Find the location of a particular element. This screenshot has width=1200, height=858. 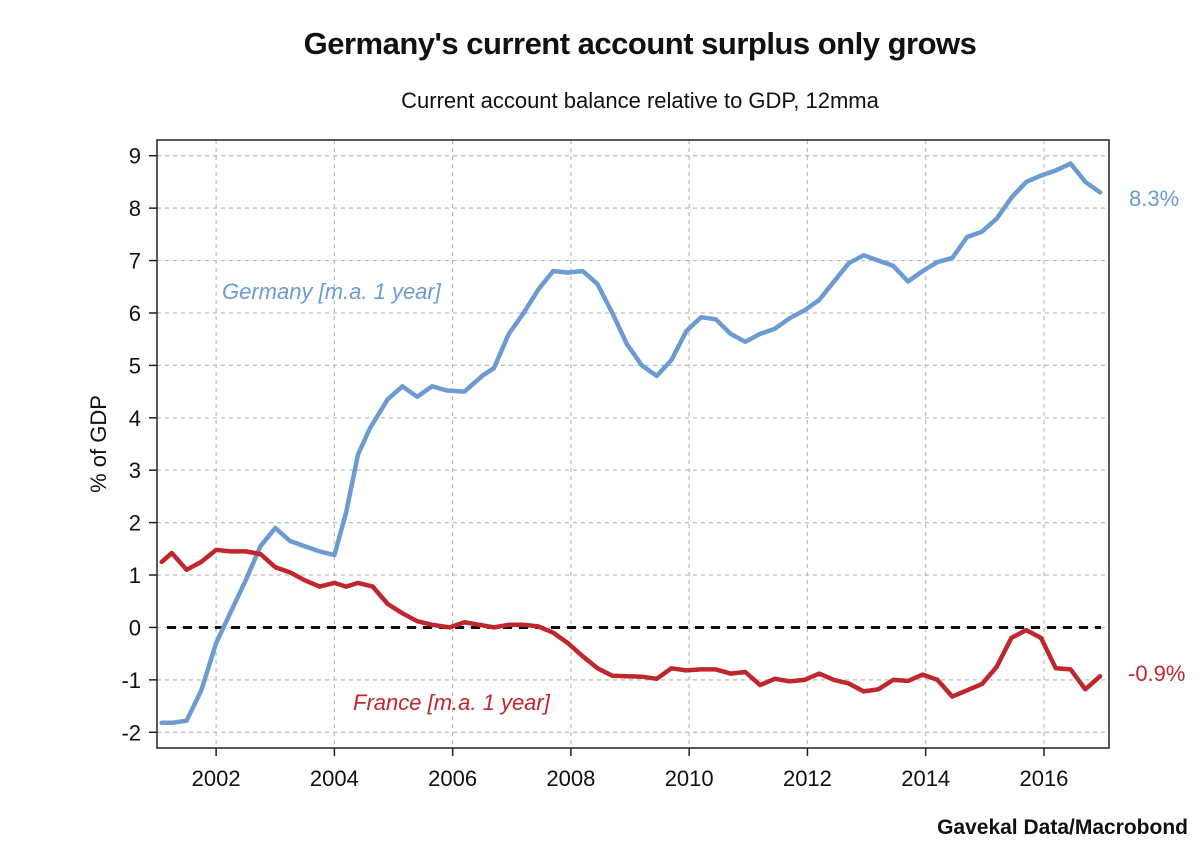

x-tick-label: 2002 is located at coordinates (216, 778).